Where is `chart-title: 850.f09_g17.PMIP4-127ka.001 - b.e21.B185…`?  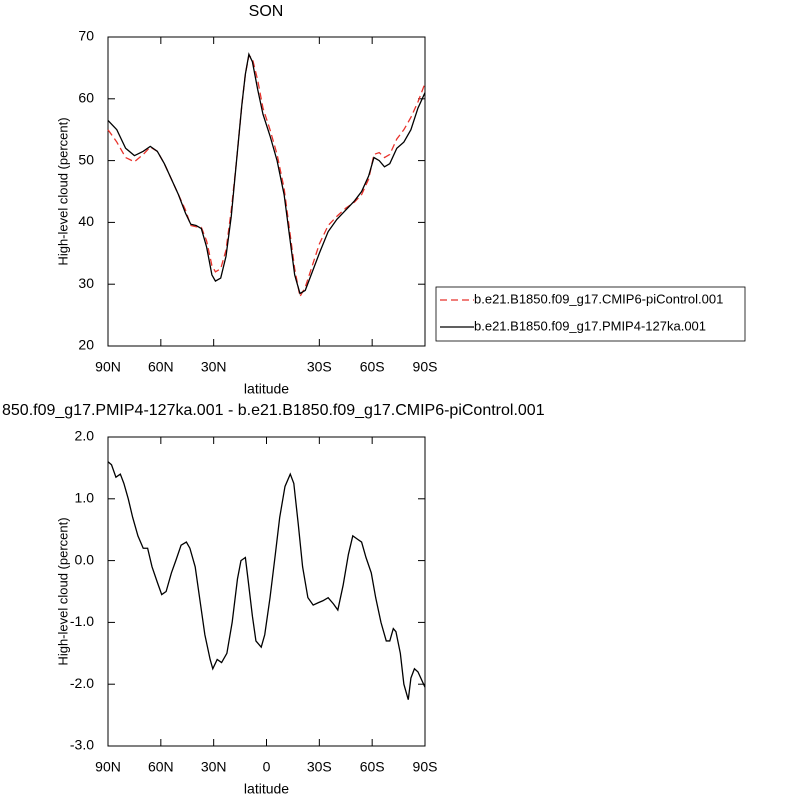
chart-title: 850.f09_g17.PMIP4-127ka.001 - b.e21.B185… is located at coordinates (273, 410).